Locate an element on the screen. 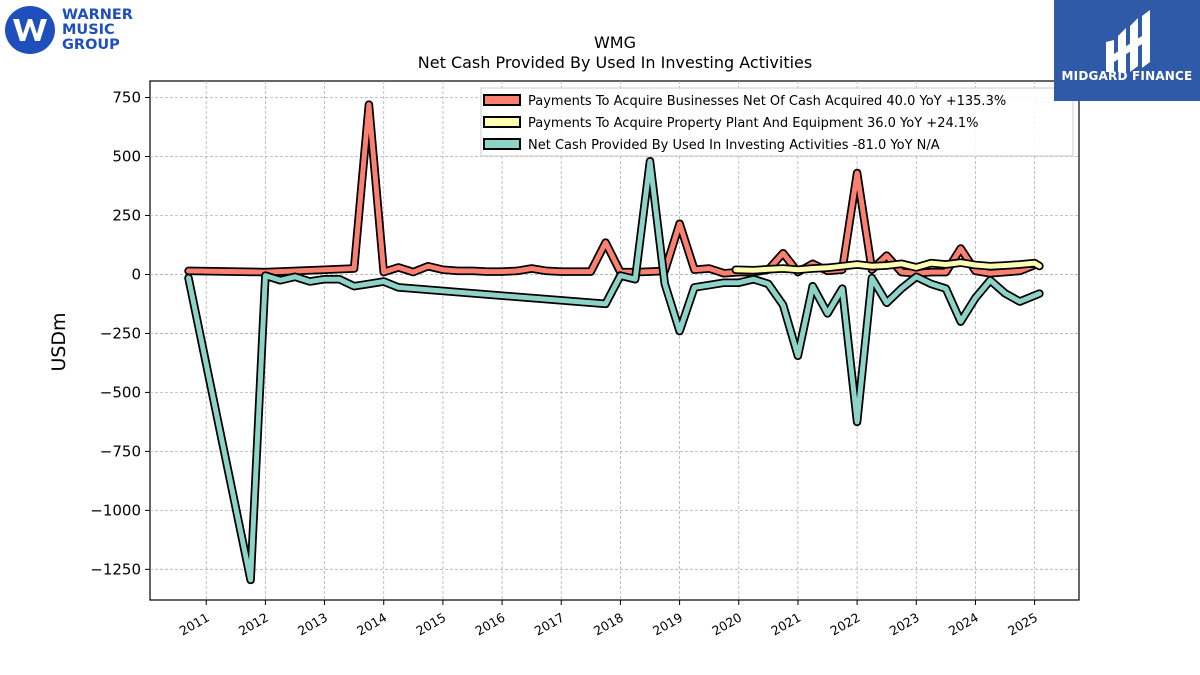  y-axis: 750 500 250 0 −250 −500 −750 −1000 −1250 is located at coordinates (120, 333).